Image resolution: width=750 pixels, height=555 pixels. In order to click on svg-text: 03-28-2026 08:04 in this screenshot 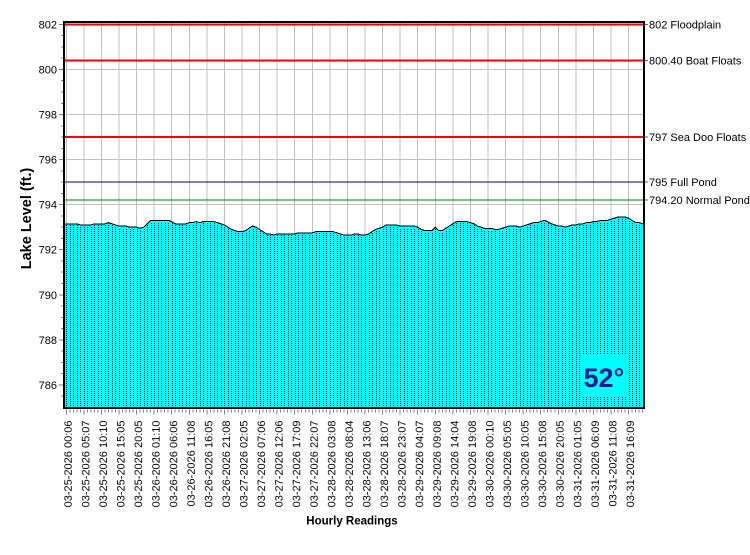, I will do `click(350, 464)`.